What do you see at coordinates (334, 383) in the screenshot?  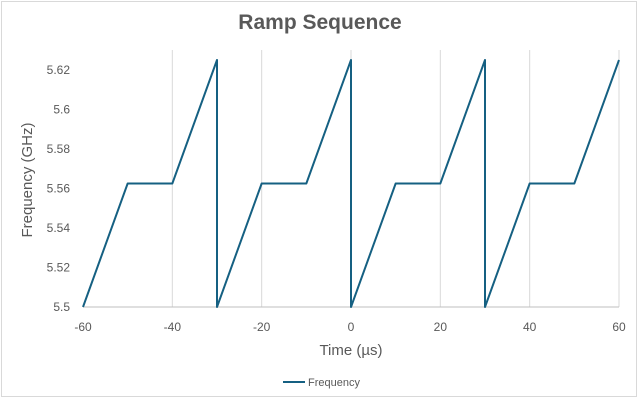 I see `legend-label-frequency: Frequency` at bounding box center [334, 383].